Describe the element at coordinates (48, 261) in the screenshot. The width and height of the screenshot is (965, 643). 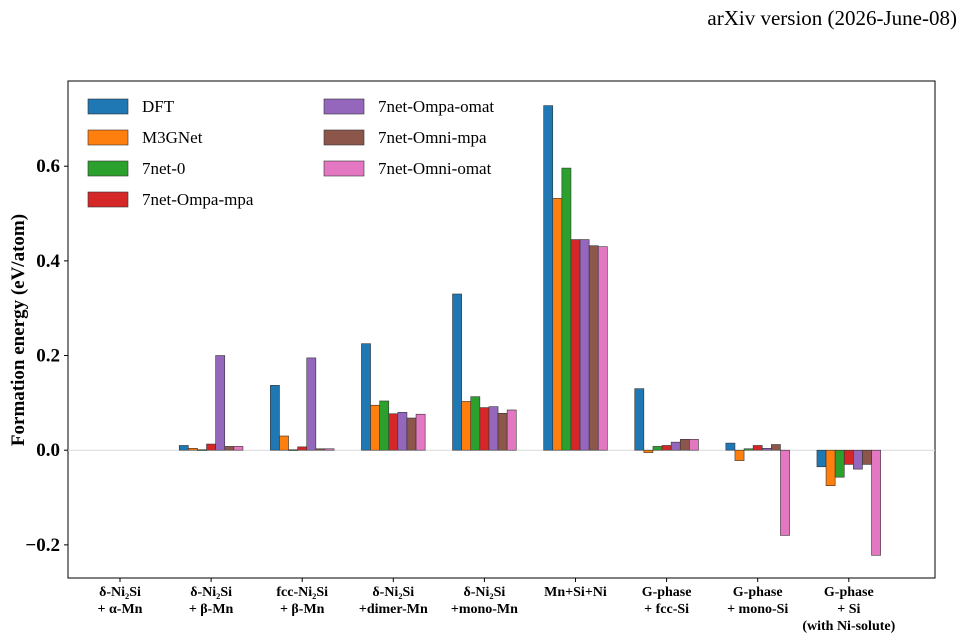
I see `y-tick-label: 0.4` at that location.